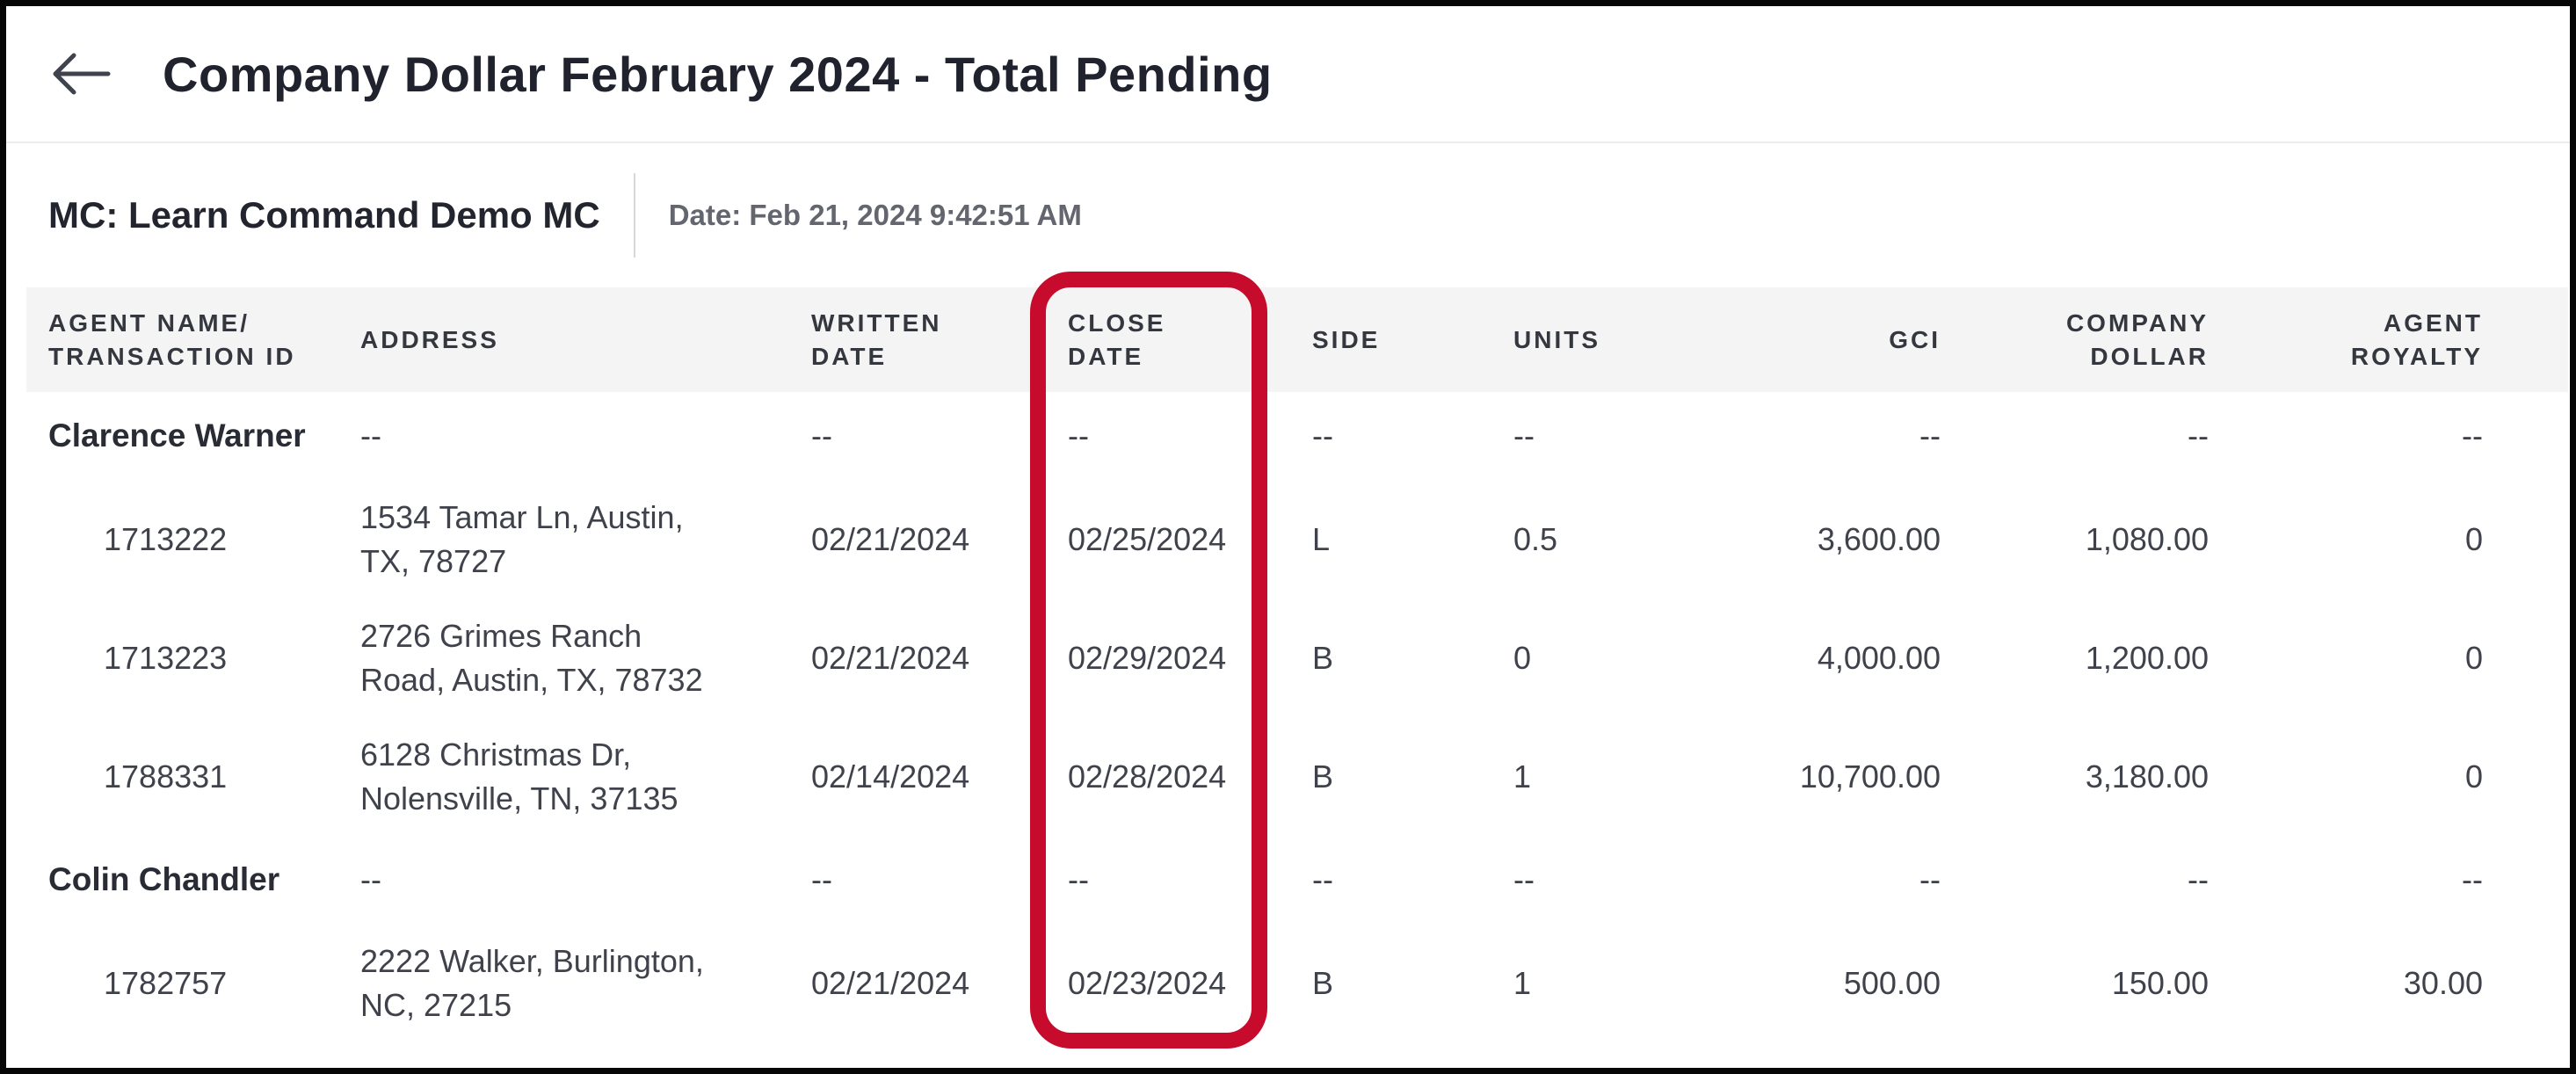  Describe the element at coordinates (890, 776) in the screenshot. I see `cell-written-date: 02/14/2024` at that location.